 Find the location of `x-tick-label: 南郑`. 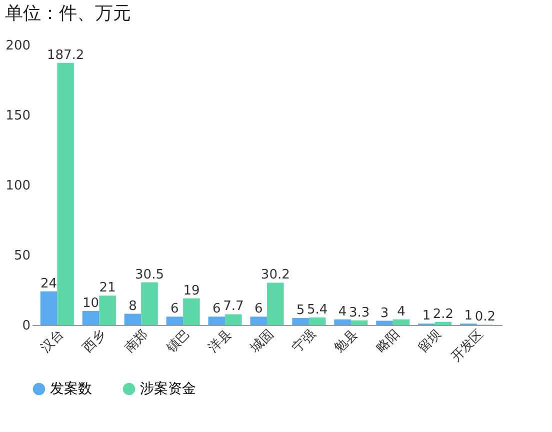

x-tick-label: 南郑 is located at coordinates (137, 341).